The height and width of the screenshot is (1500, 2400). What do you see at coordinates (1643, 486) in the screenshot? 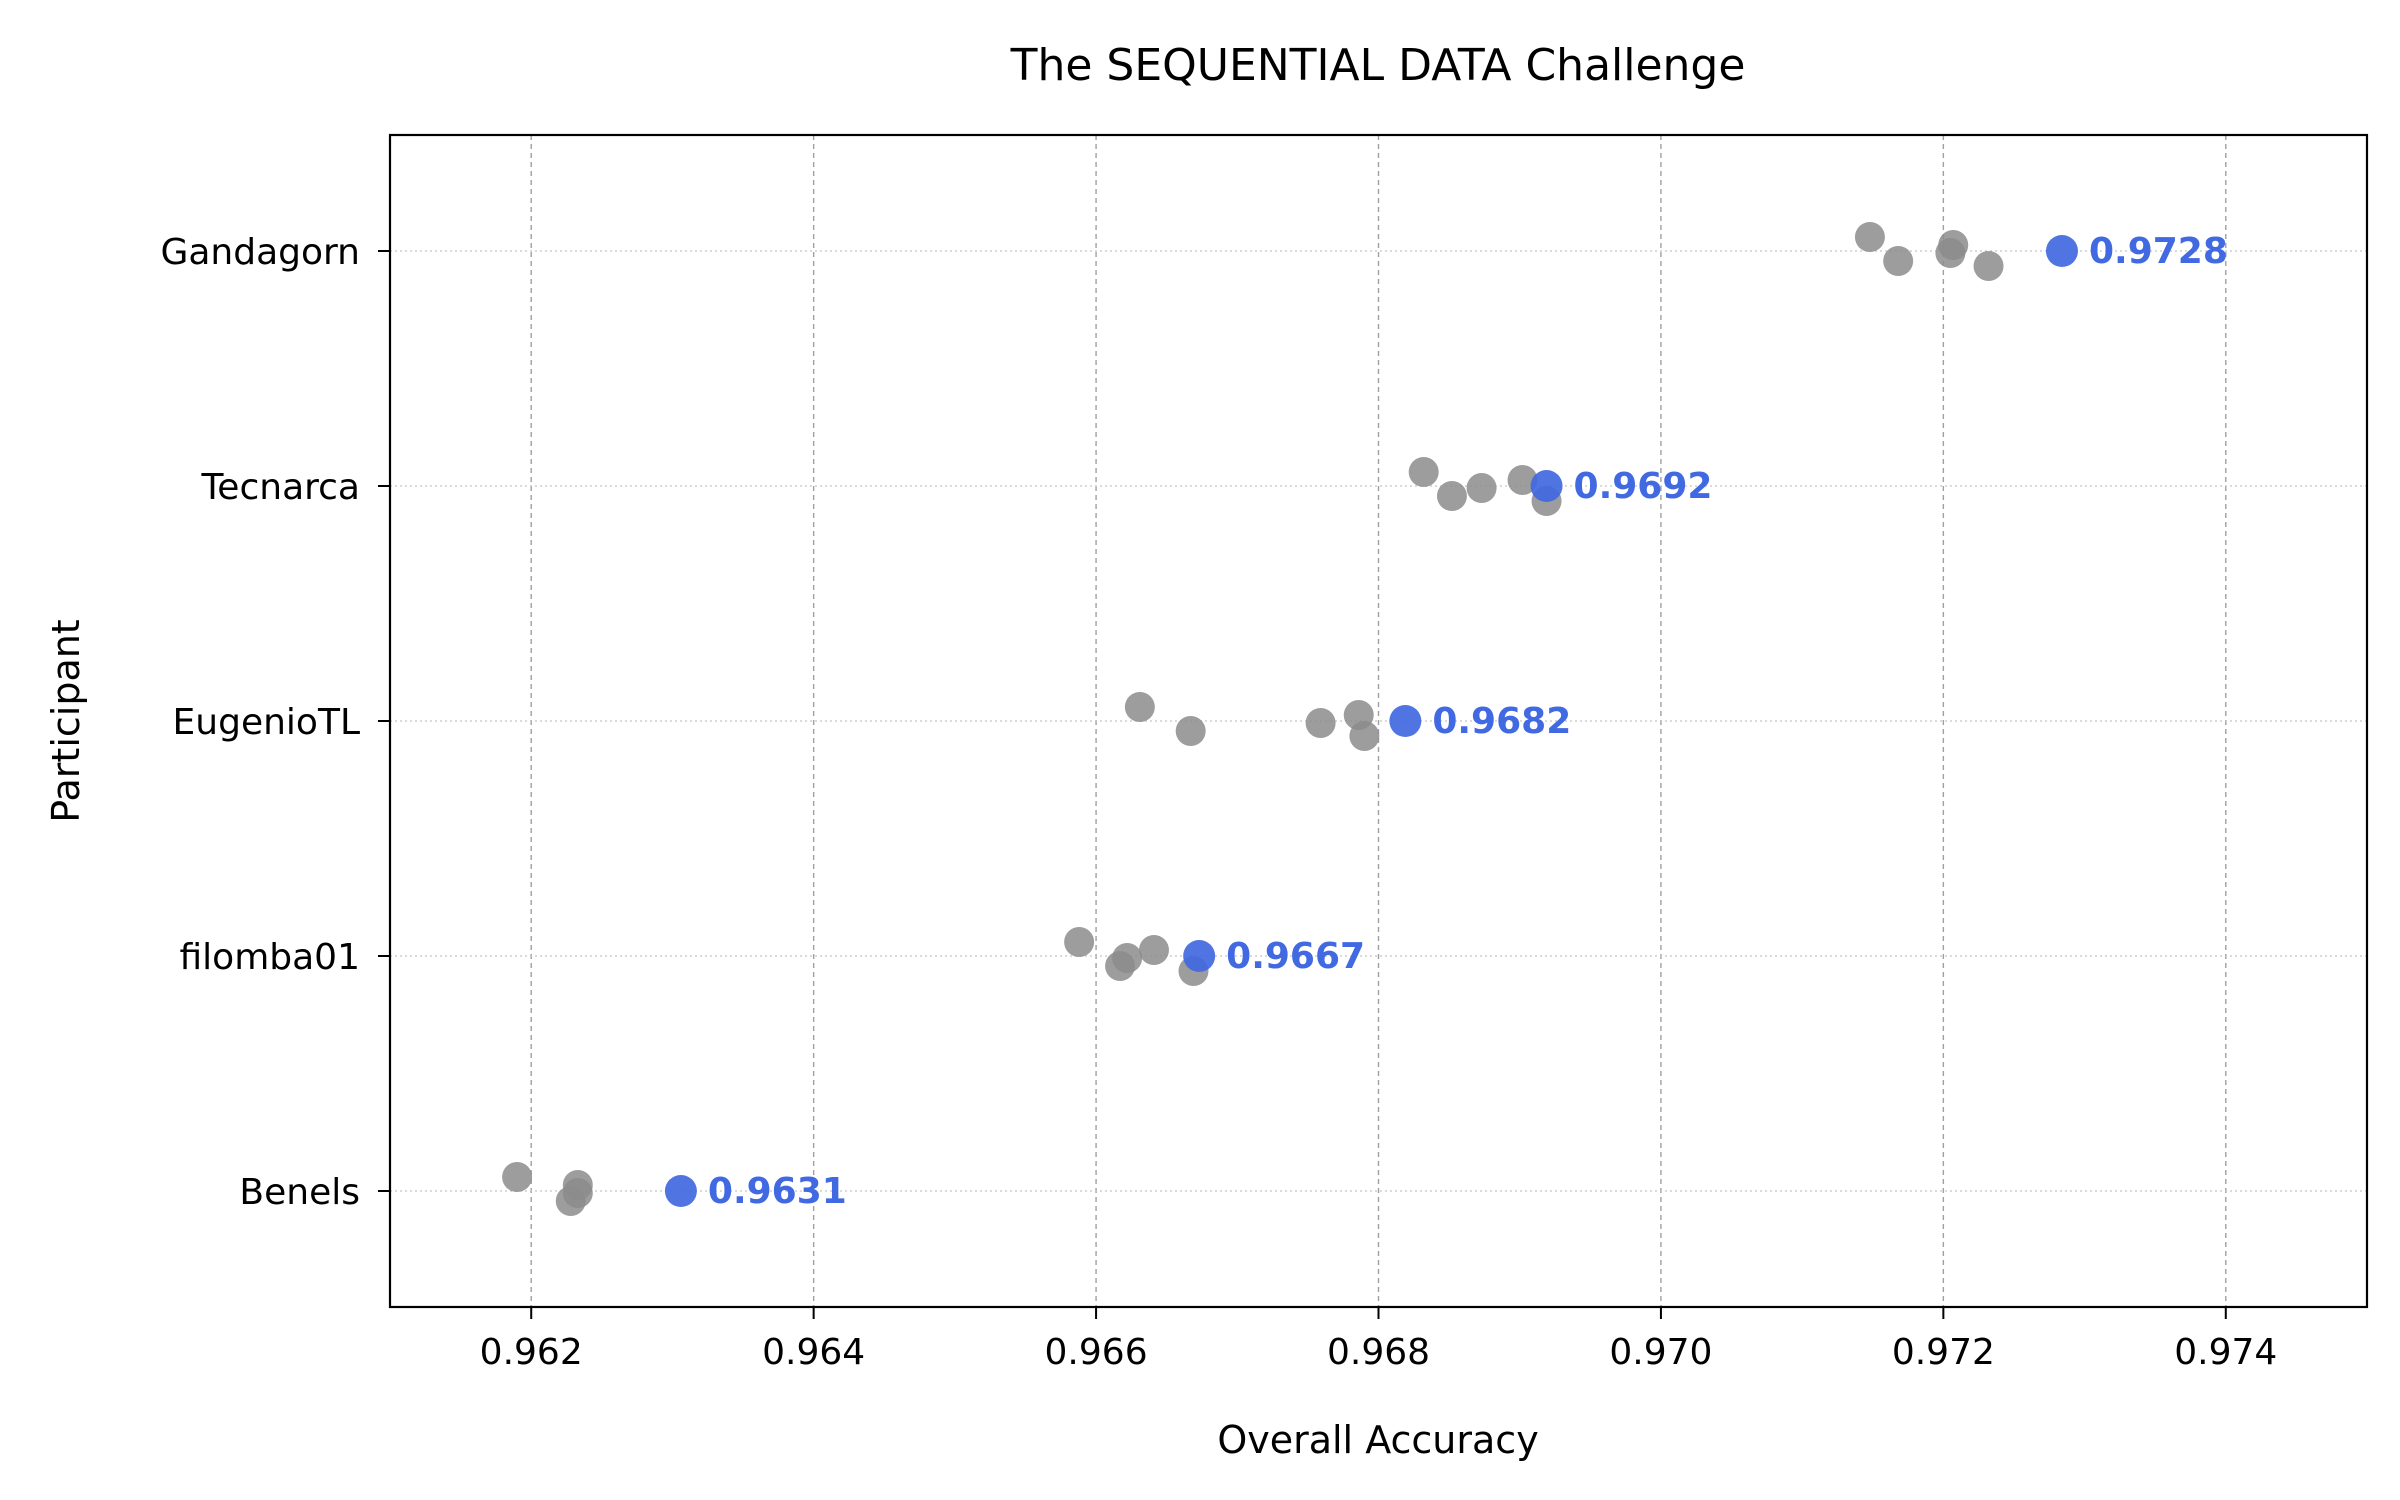
I see `best-value-label: 0.9692` at bounding box center [1643, 486].